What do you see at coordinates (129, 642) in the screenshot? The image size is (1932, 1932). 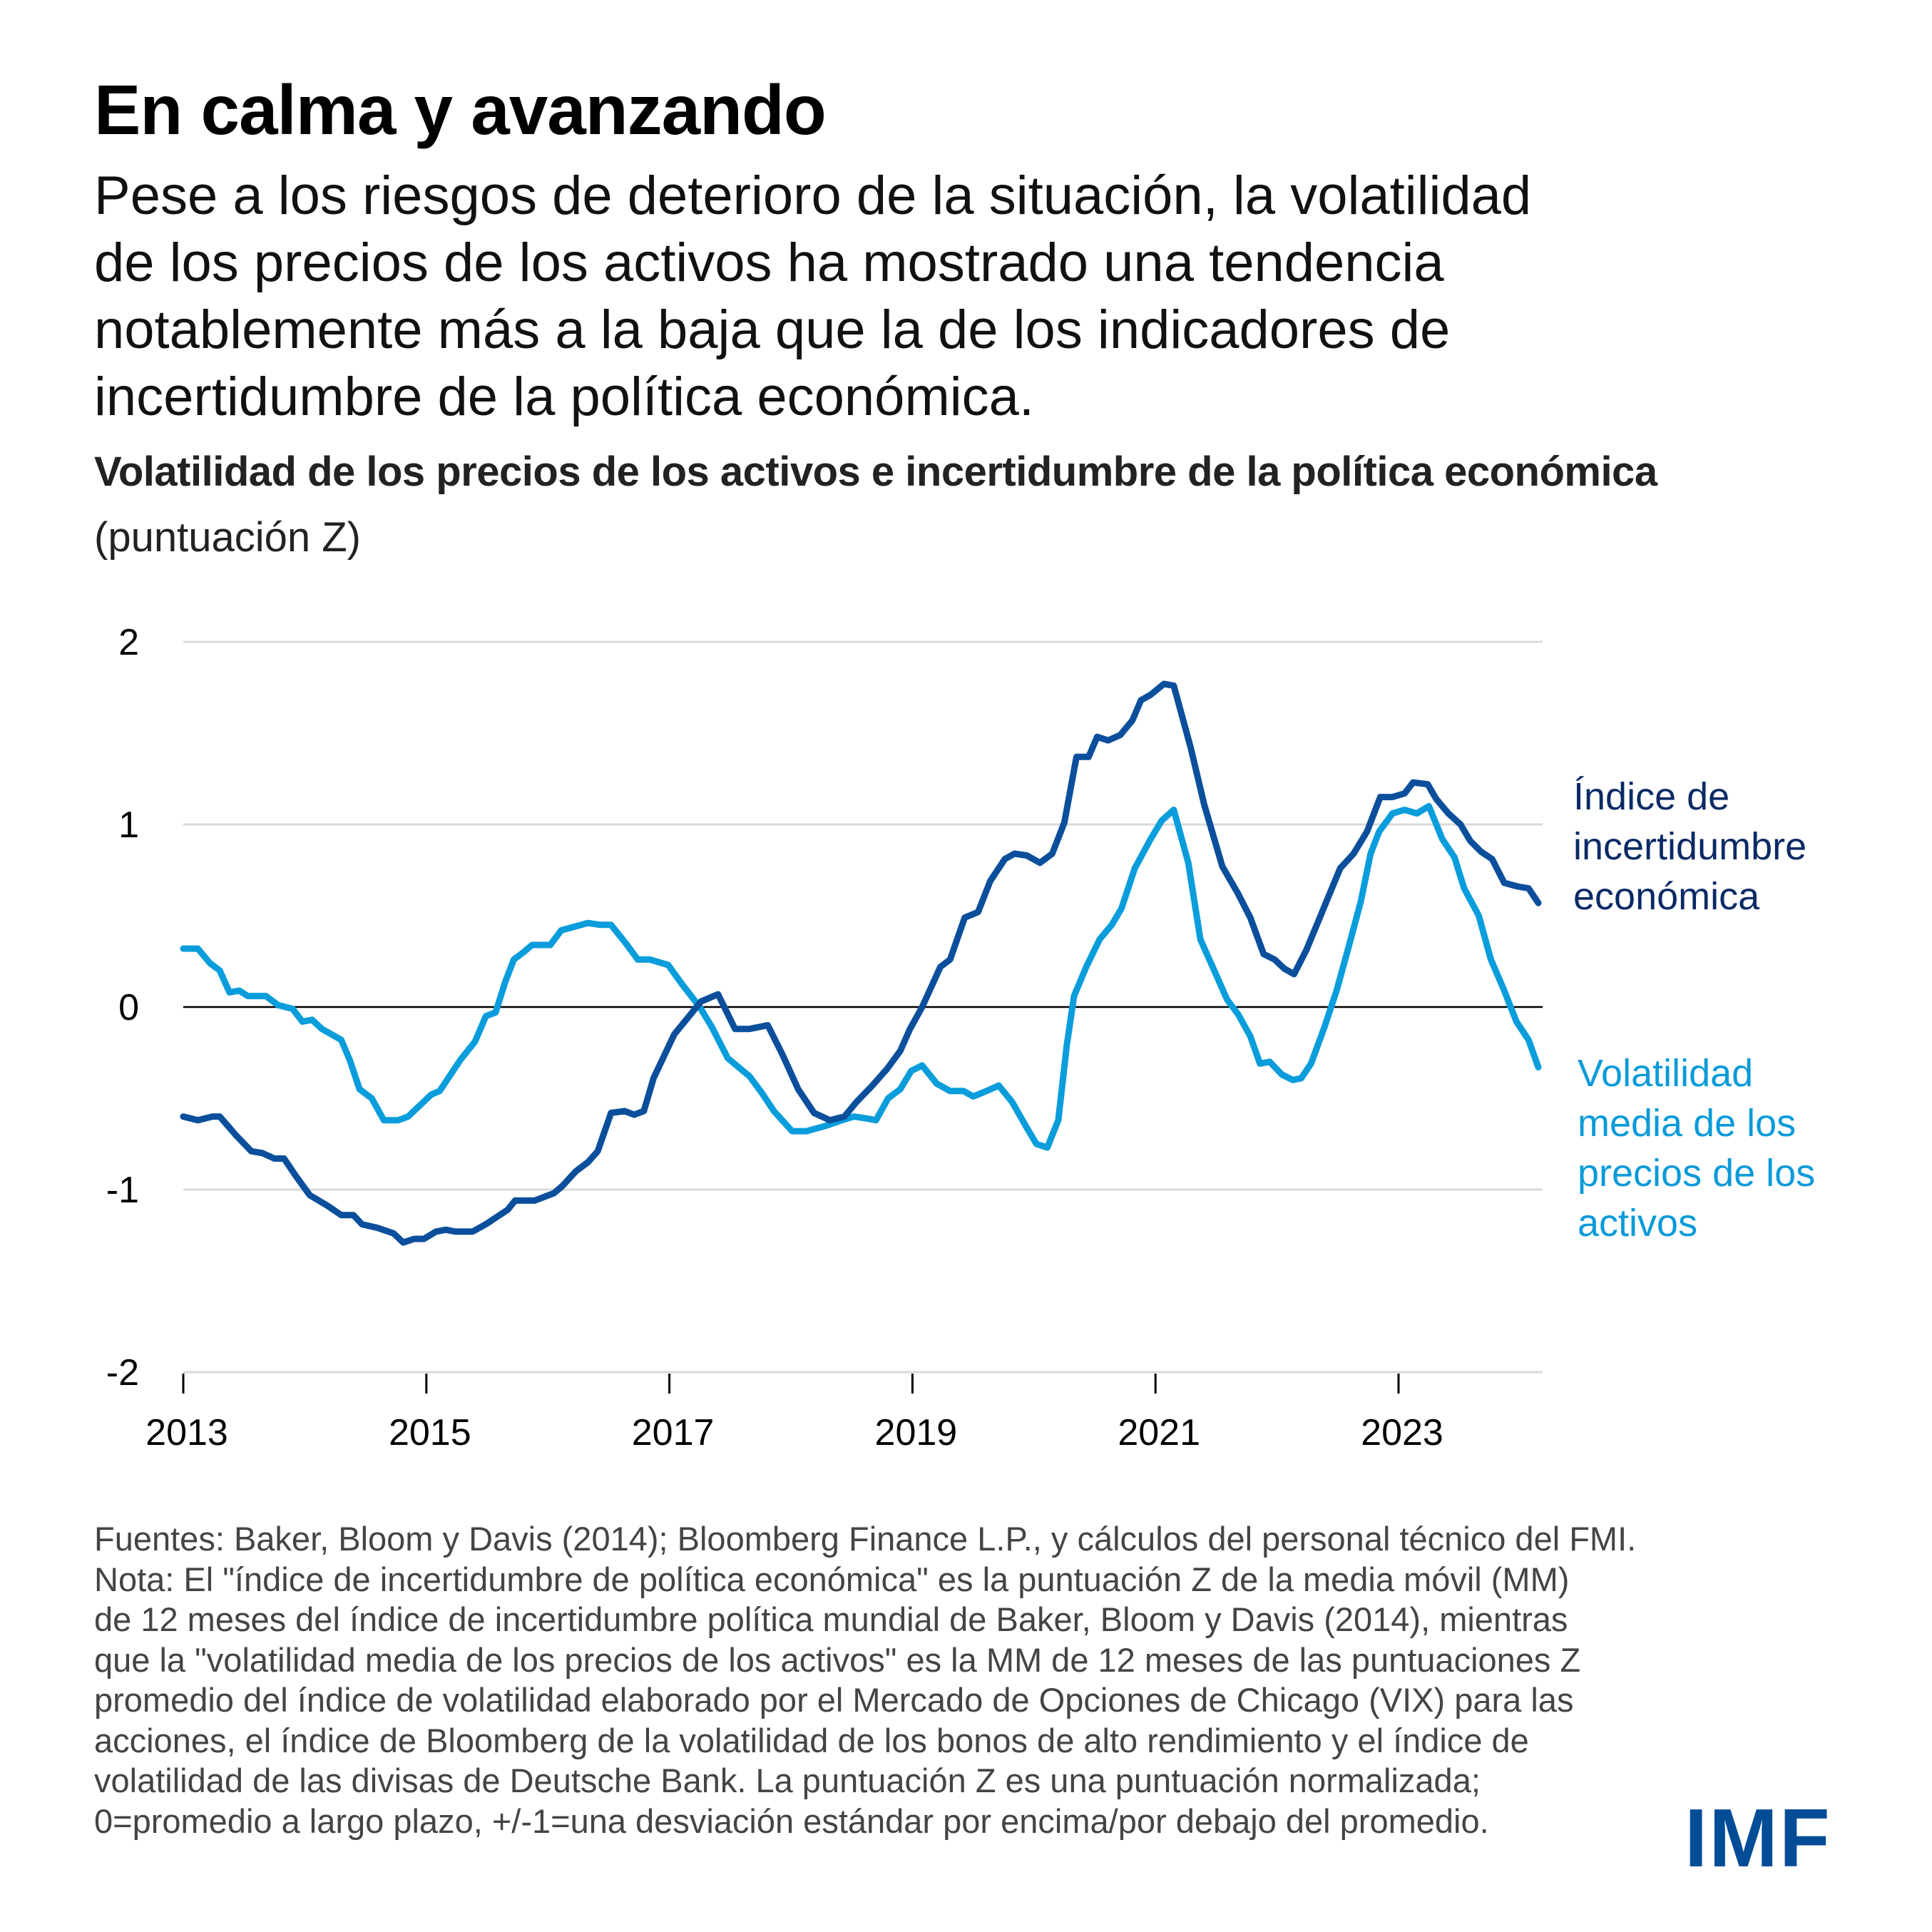 I see `y-tick-label: 2` at bounding box center [129, 642].